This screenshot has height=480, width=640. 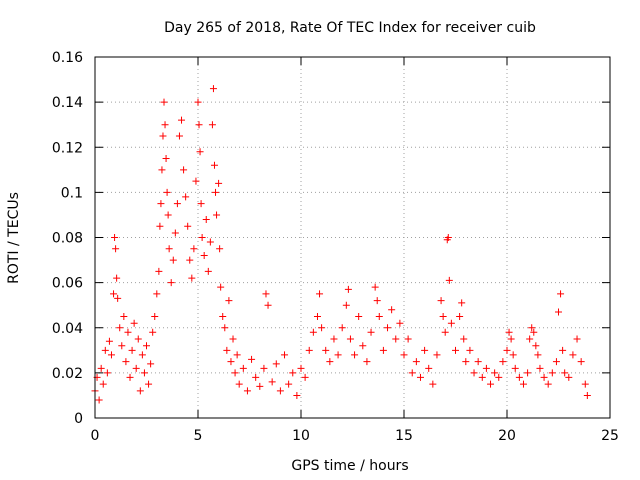 What do you see at coordinates (78, 419) in the screenshot?
I see `y-tick-label: 0` at bounding box center [78, 419].